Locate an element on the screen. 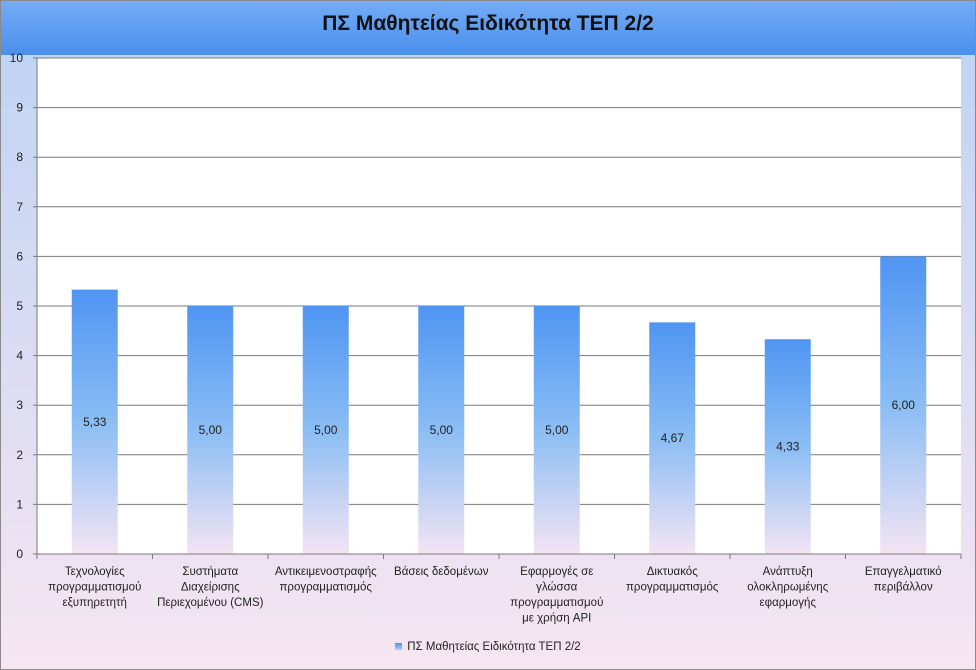 The width and height of the screenshot is (976, 670). y-tick-label: 5 is located at coordinates (19, 306).